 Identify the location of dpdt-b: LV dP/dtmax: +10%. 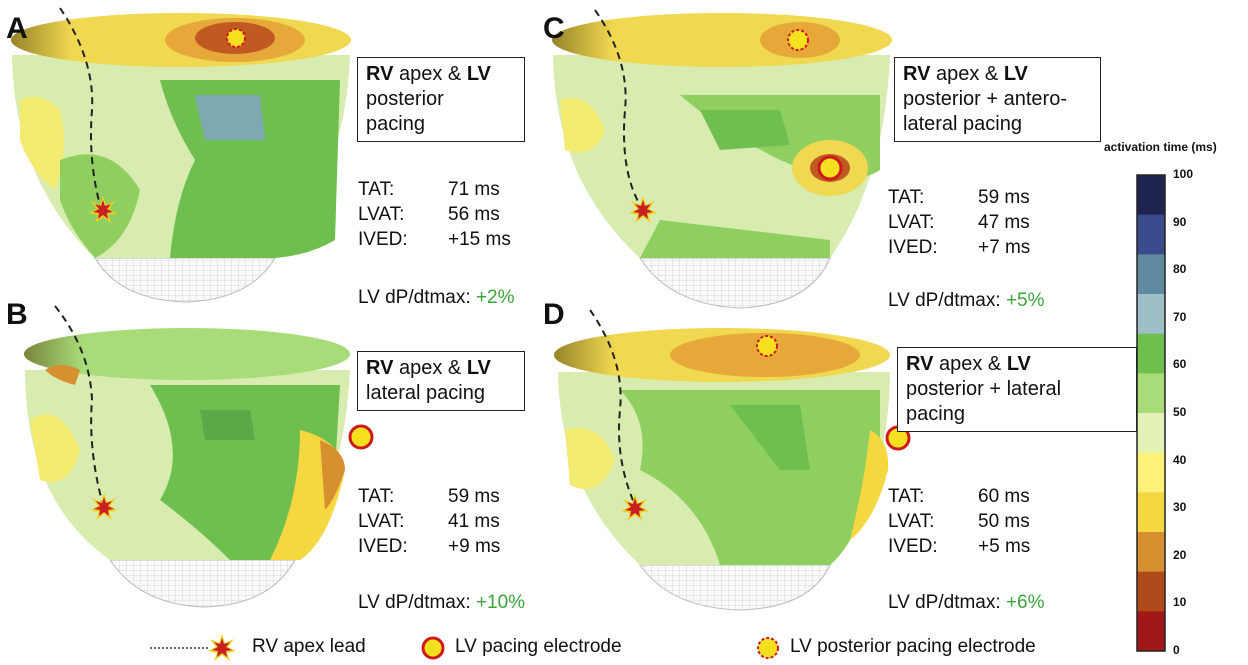
(441, 603).